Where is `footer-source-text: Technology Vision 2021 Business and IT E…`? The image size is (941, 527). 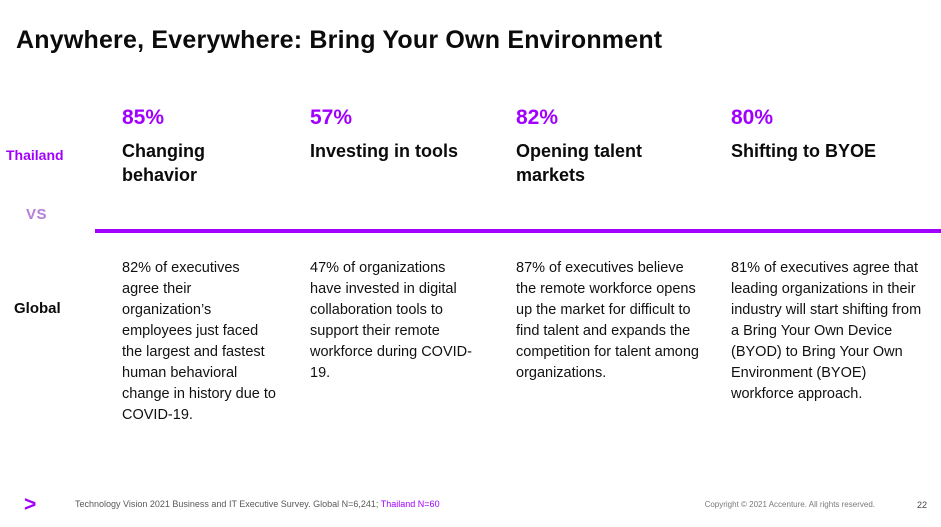
footer-source-text: Technology Vision 2021 Business and IT E… is located at coordinates (228, 504).